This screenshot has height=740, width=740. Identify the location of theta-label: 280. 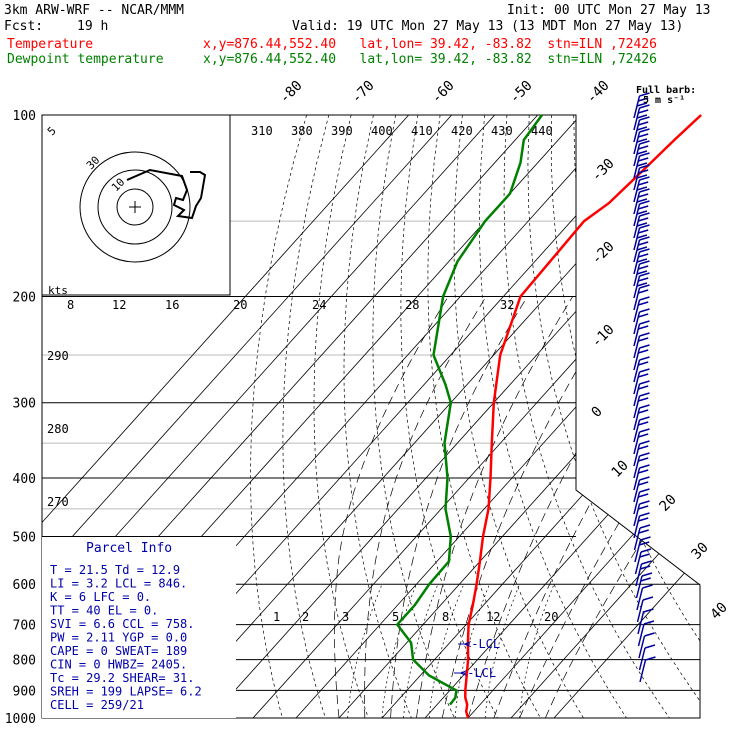
(58, 429).